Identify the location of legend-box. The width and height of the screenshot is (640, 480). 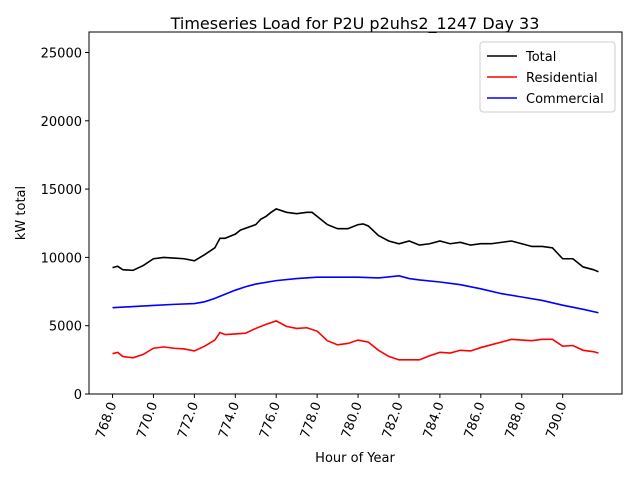
(547, 77).